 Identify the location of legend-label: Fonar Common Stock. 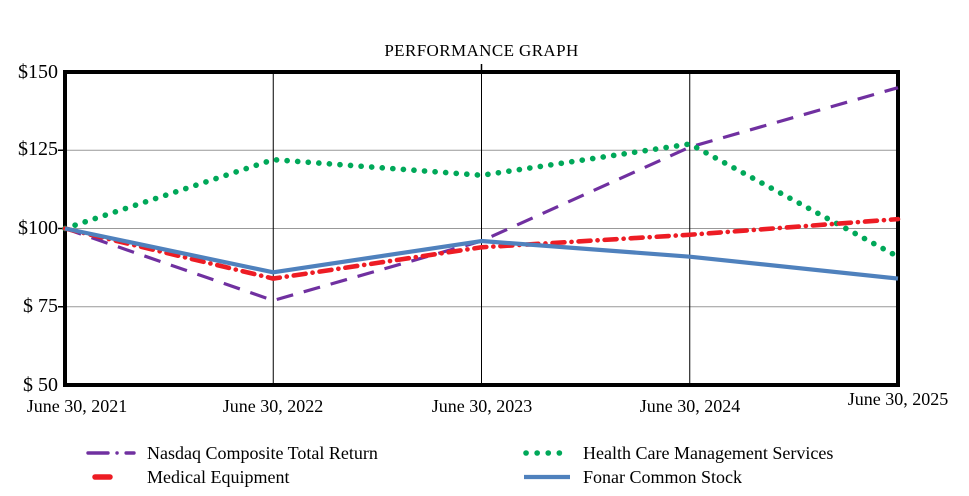
(663, 476).